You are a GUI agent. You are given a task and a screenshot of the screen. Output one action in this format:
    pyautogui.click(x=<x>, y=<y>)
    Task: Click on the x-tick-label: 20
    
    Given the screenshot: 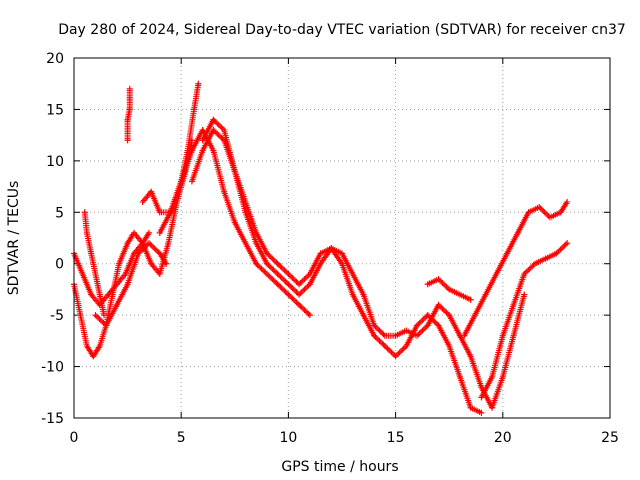 What is the action you would take?
    pyautogui.click(x=503, y=438)
    